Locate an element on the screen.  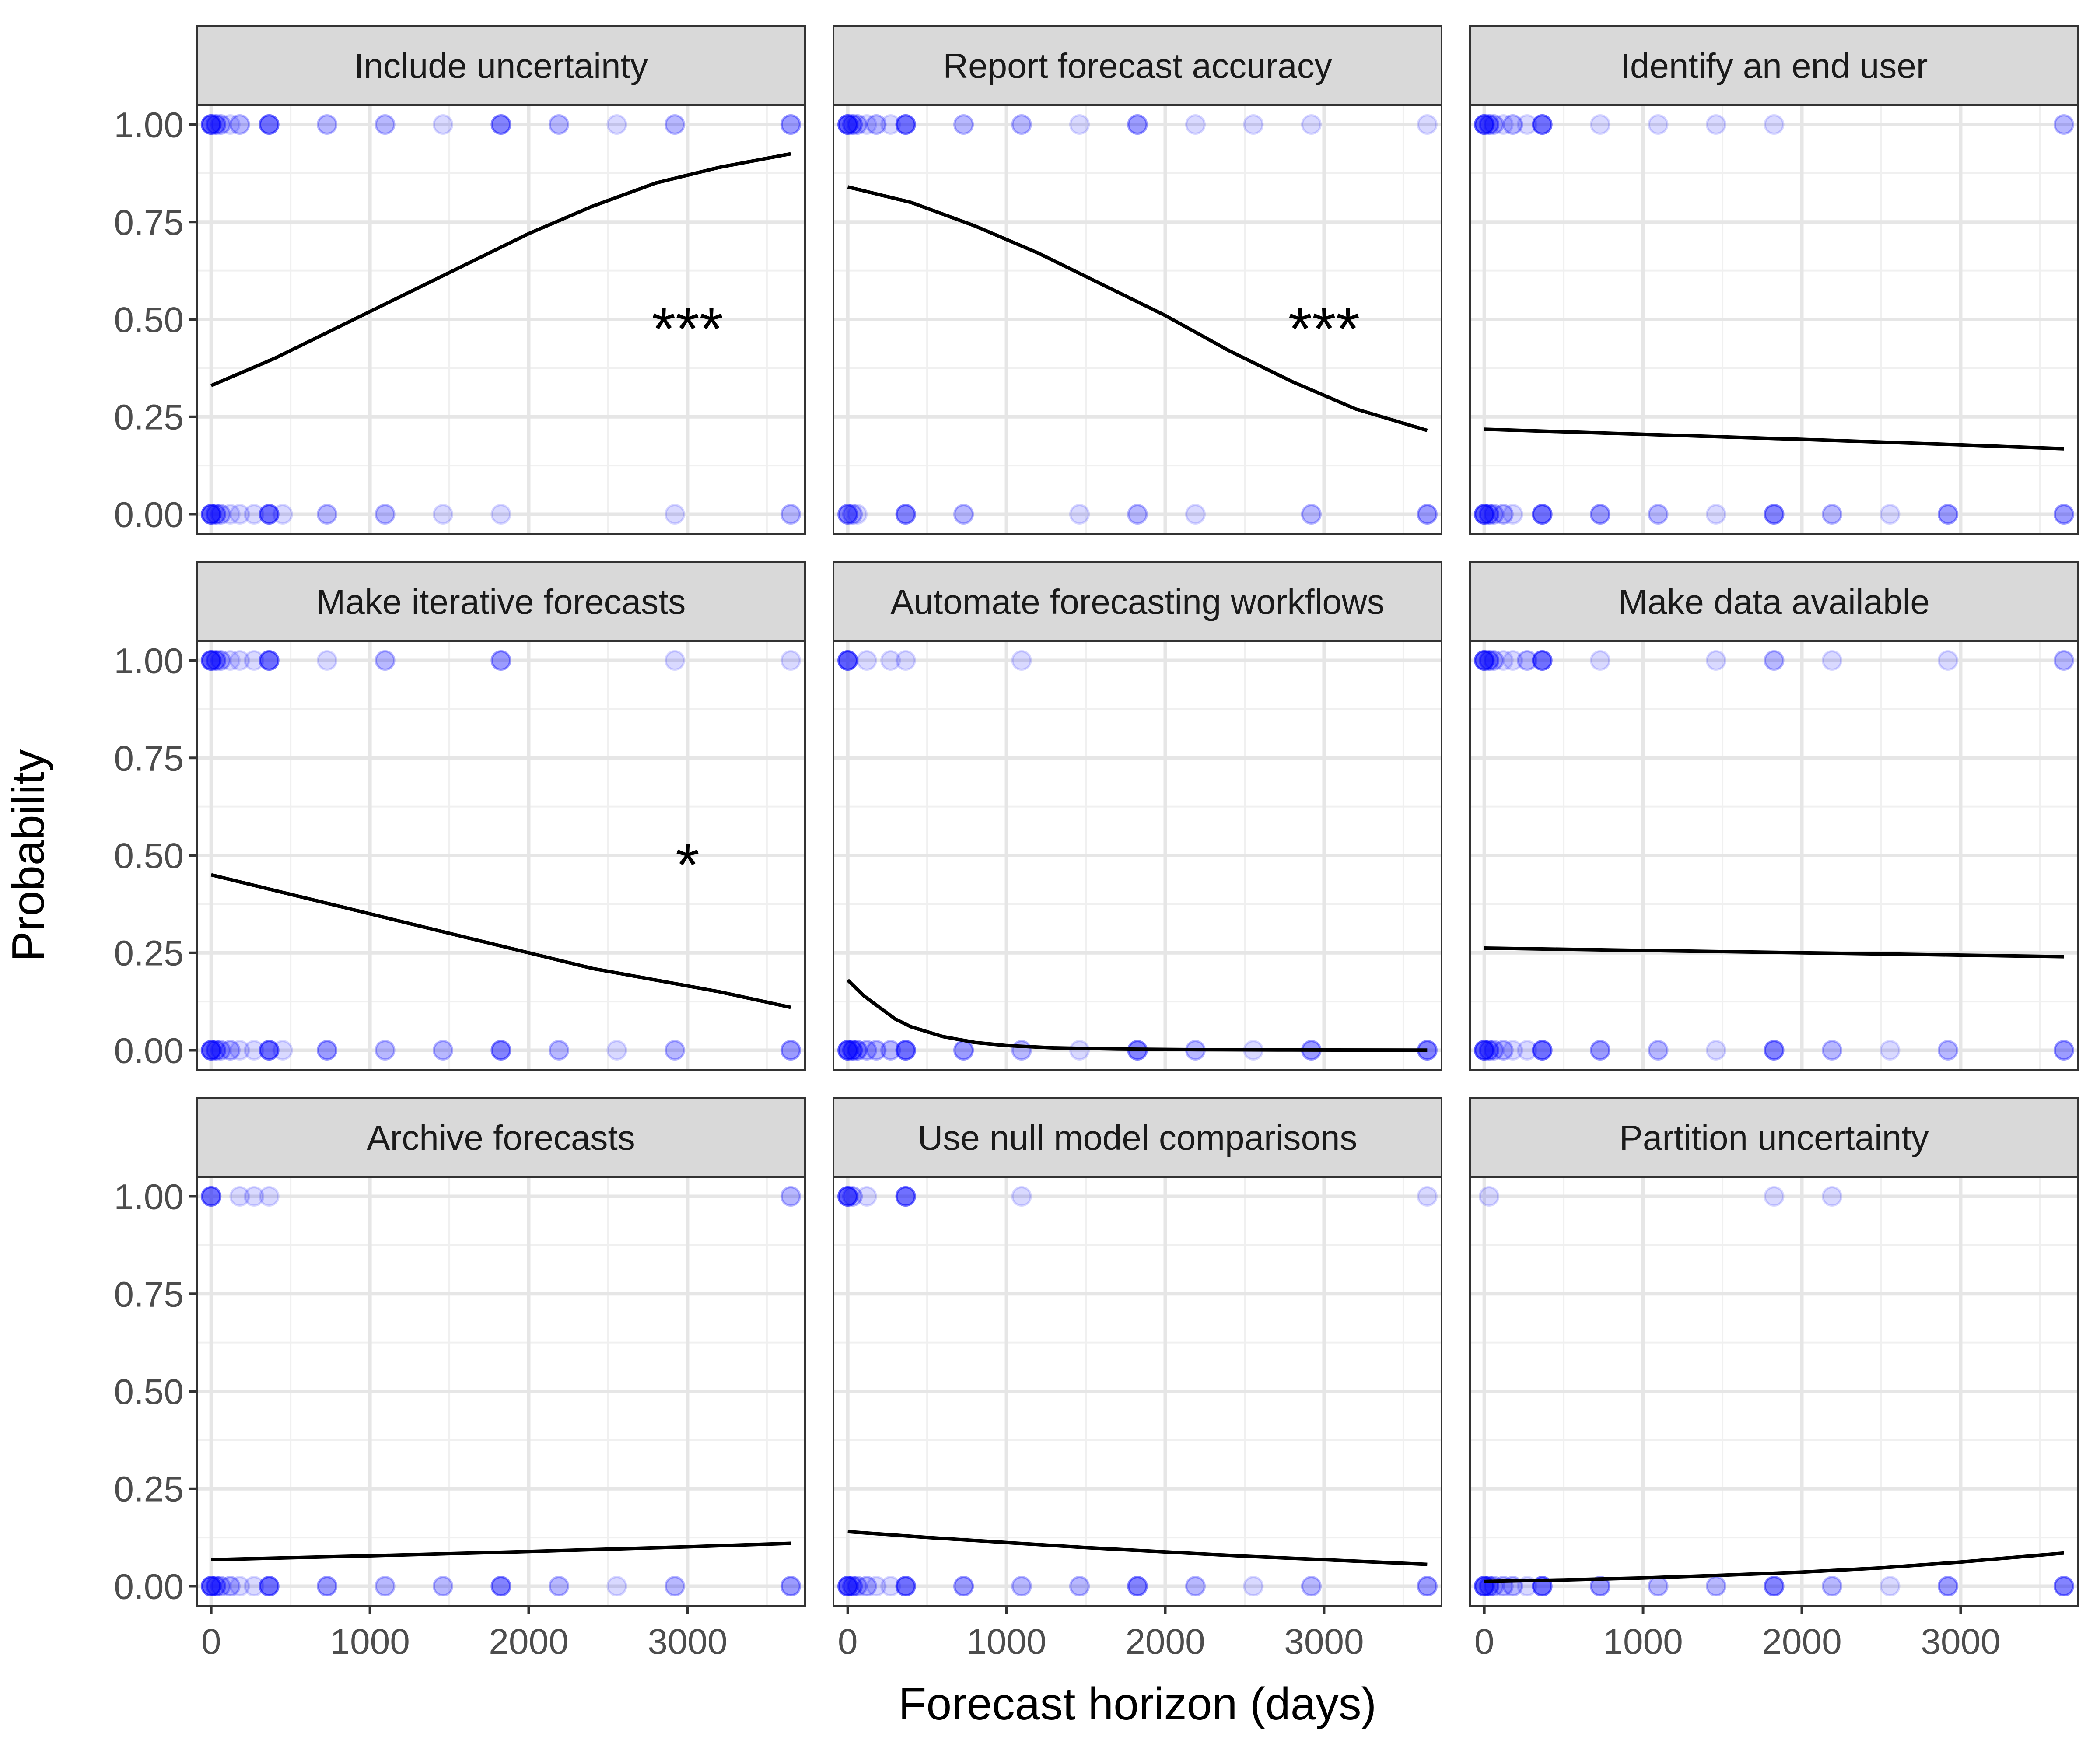
x-tick-label: 0 is located at coordinates (1484, 1642).